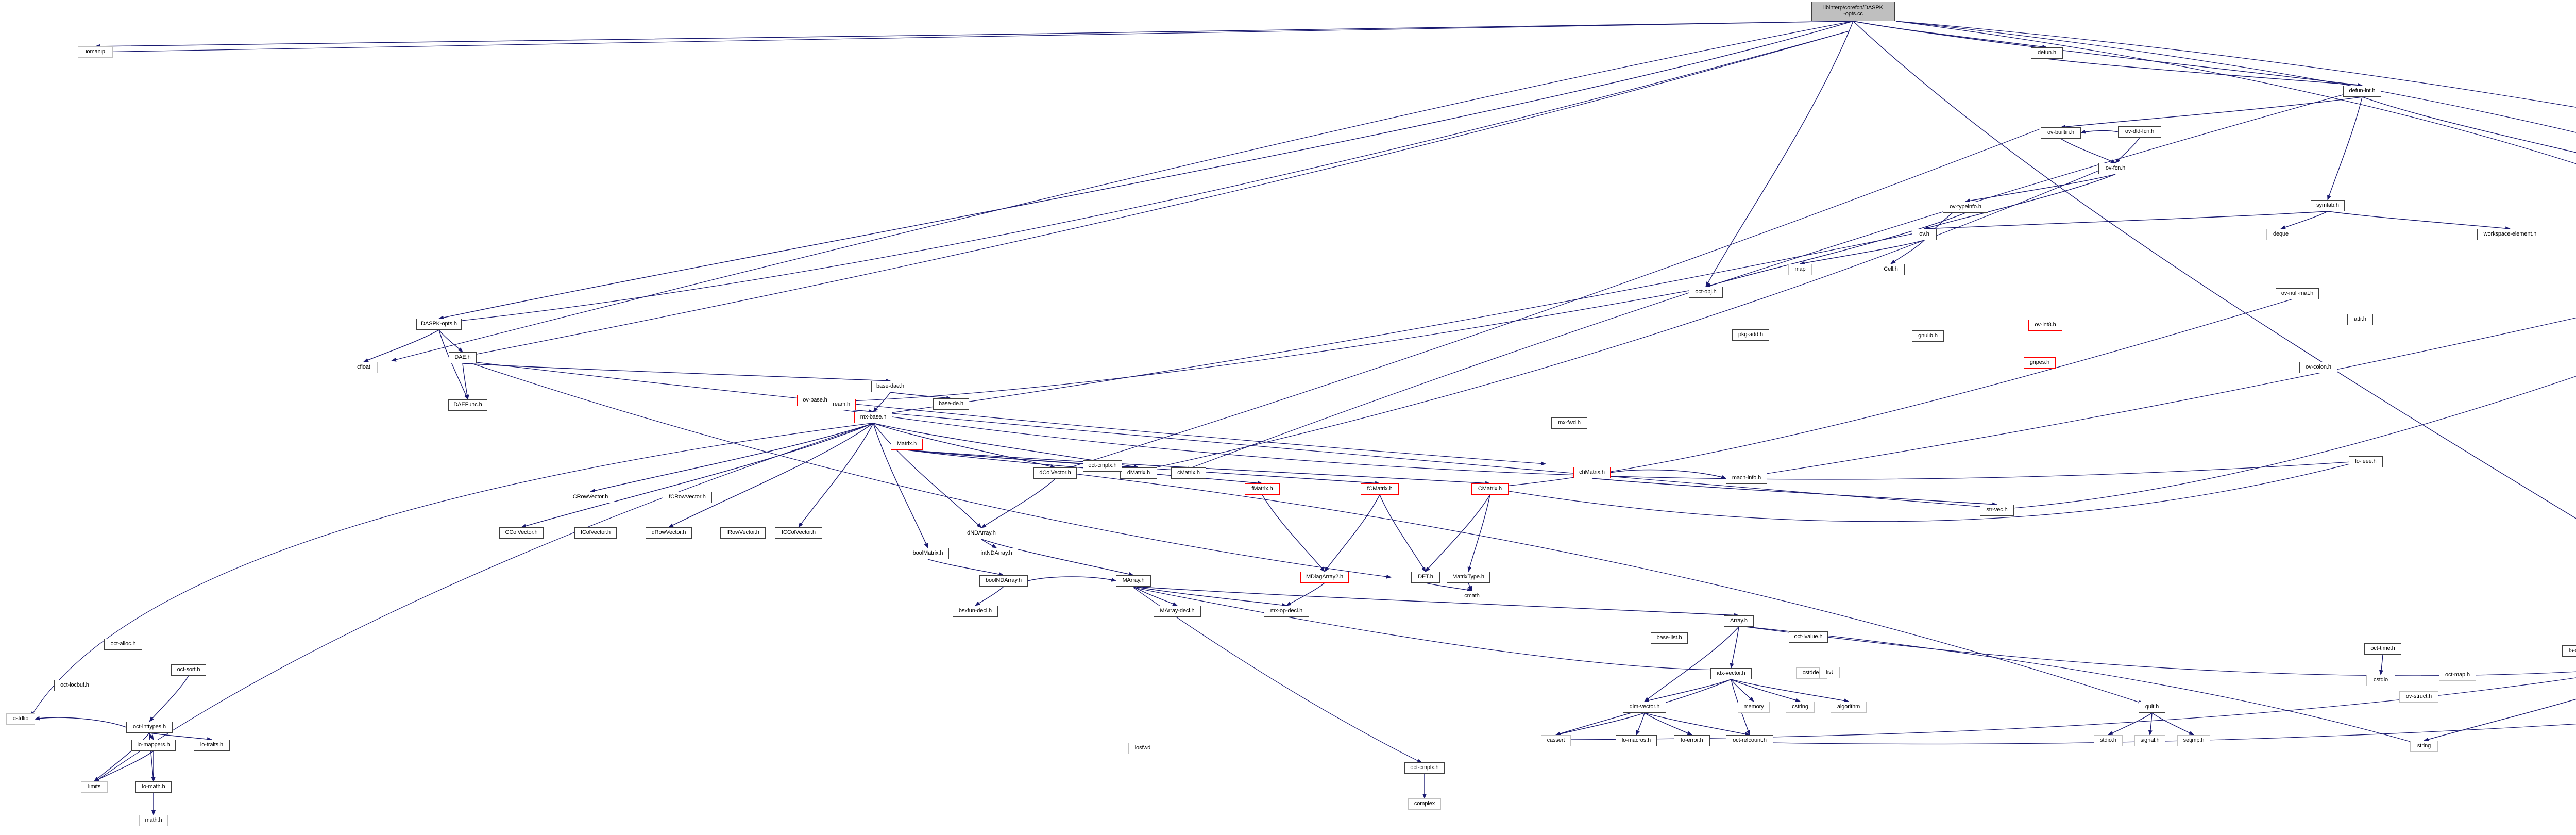 The height and width of the screenshot is (835, 2576). What do you see at coordinates (521, 533) in the screenshot?
I see `graph-node-CColVector: CColVector.h` at bounding box center [521, 533].